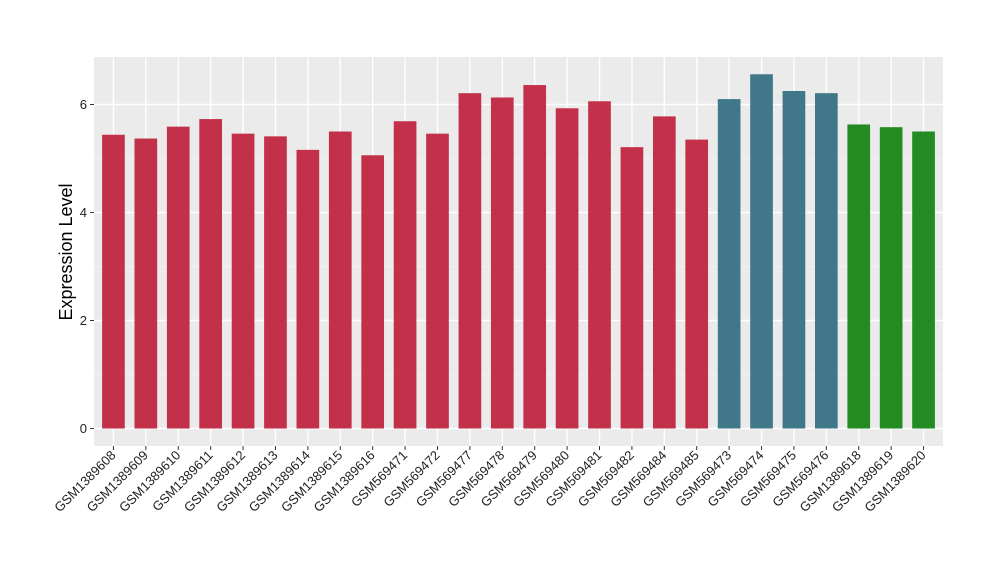  I want to click on bar-gsm569478, so click(502, 263).